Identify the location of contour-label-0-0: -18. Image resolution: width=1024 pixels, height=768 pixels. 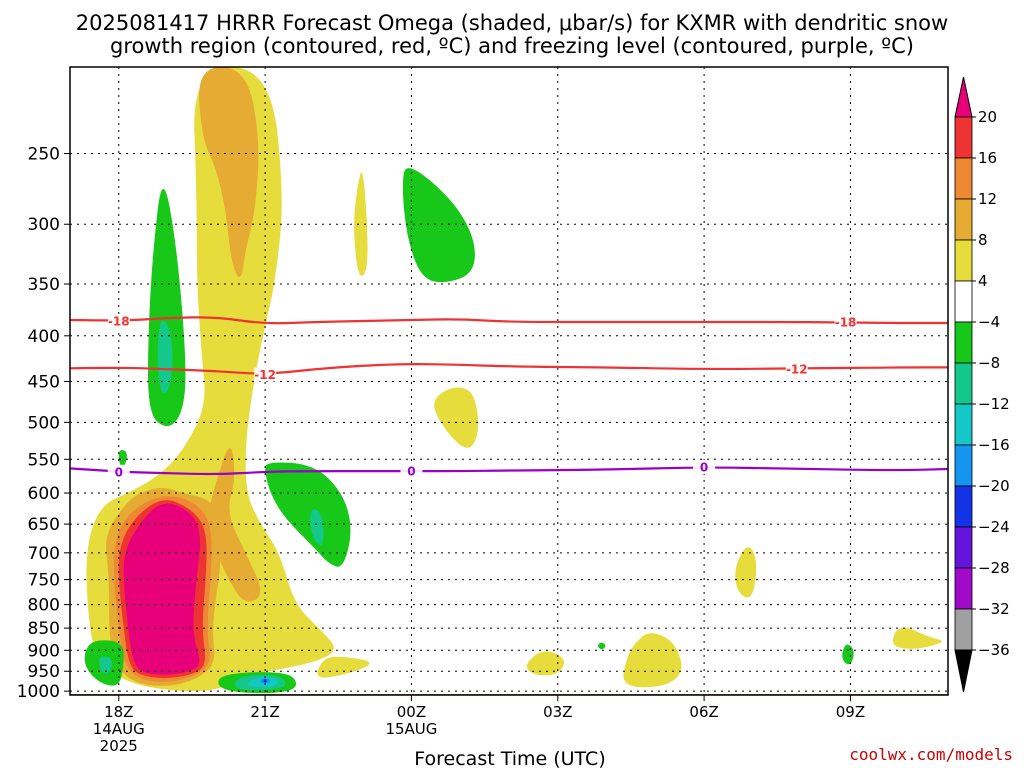
(119, 321).